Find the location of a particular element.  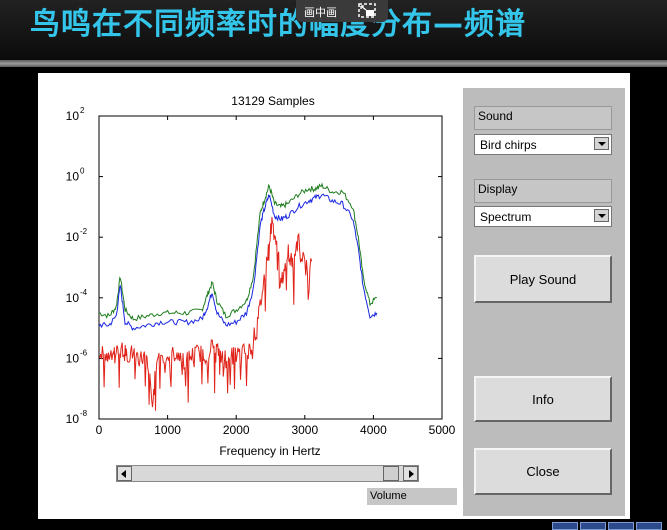

title-divider is located at coordinates (333, 63).